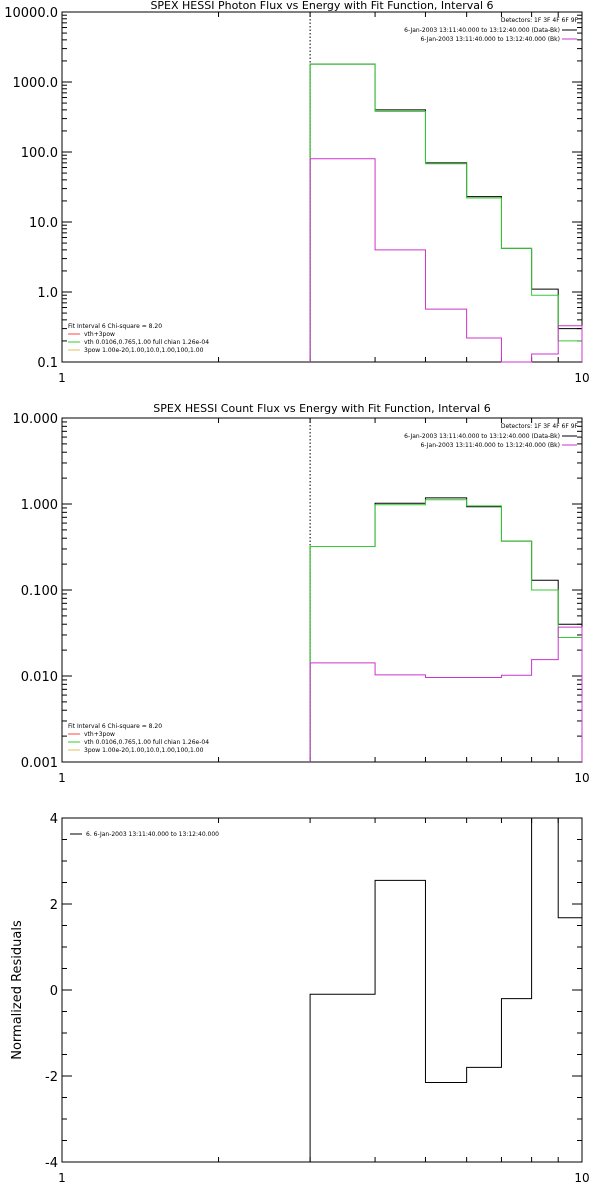 The image size is (600, 1200). I want to click on y-tick-label: 1000.0, so click(36, 83).